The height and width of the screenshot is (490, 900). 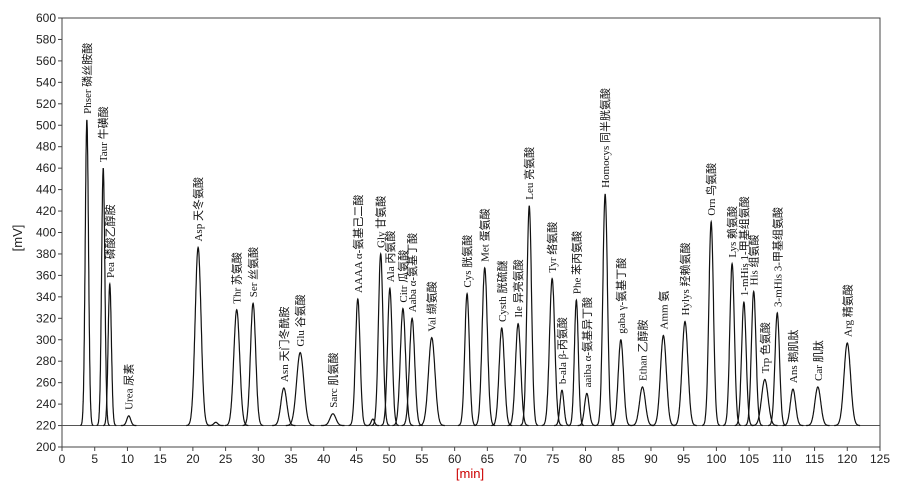 I want to click on x-tick-label: 25, so click(x=226, y=459).